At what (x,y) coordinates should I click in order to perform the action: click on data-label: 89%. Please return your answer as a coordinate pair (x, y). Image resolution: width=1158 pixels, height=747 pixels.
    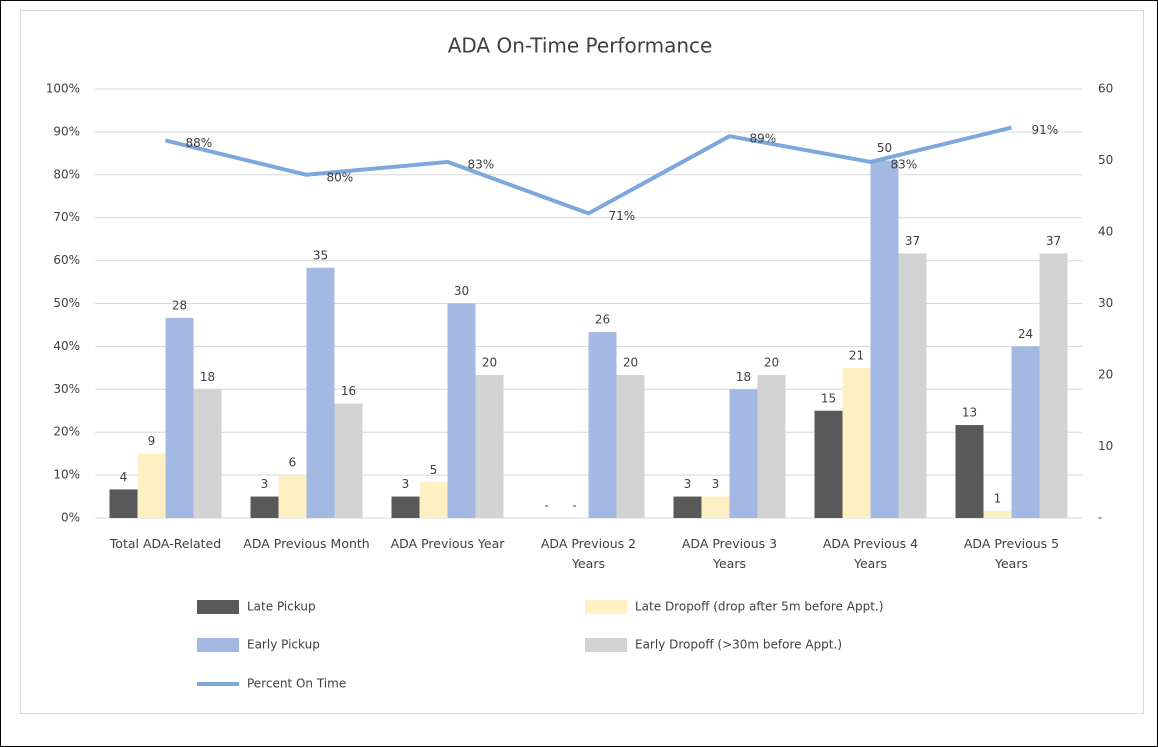
    Looking at the image, I should click on (763, 139).